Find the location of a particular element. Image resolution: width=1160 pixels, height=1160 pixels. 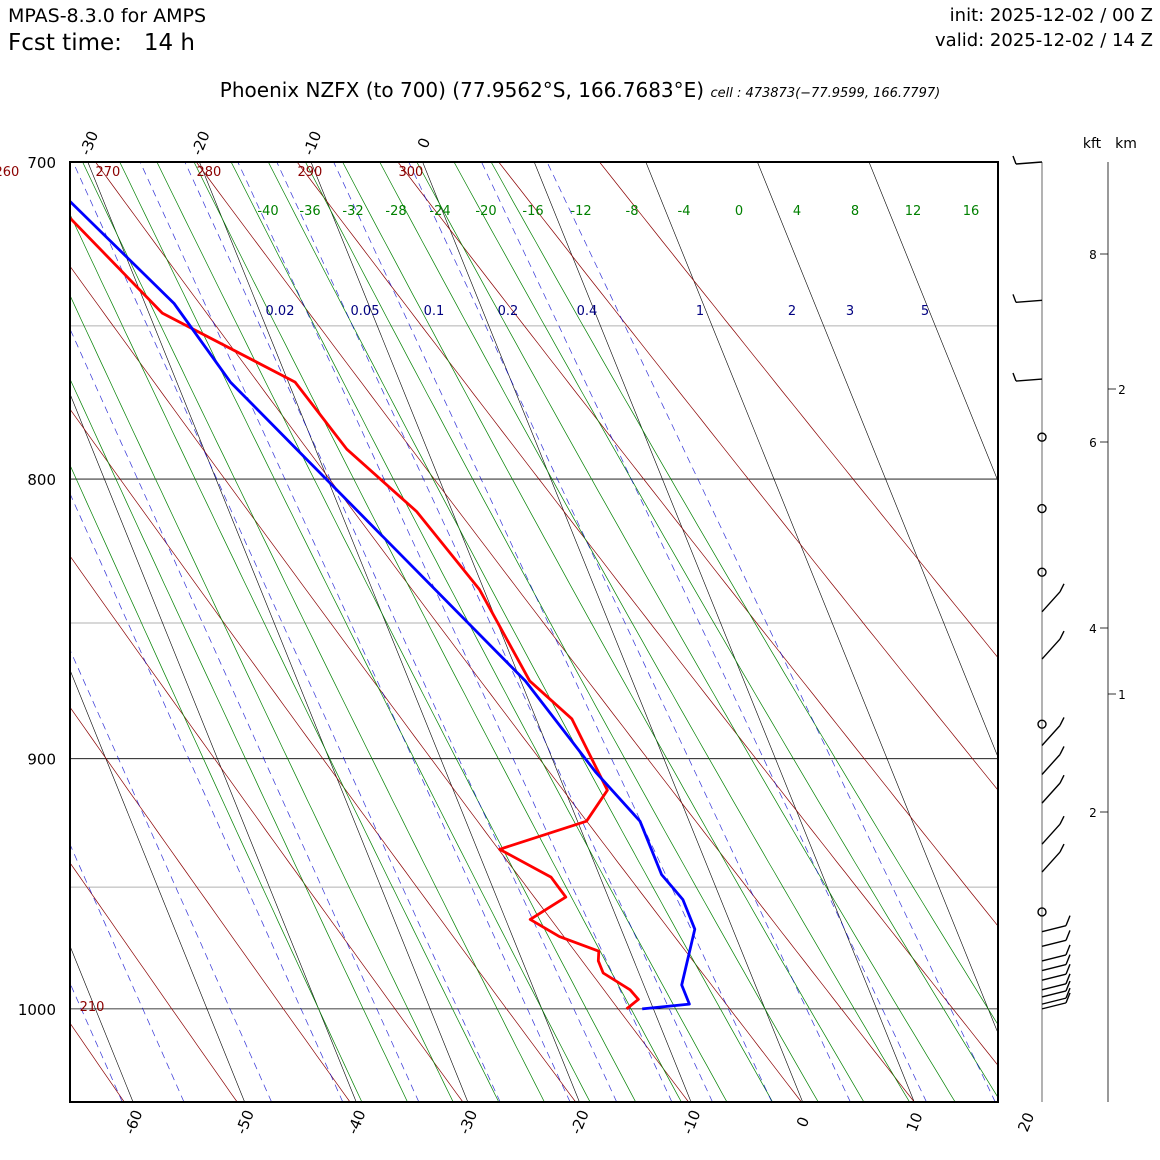

isotherm-top-label: -10 is located at coordinates (312, 142).